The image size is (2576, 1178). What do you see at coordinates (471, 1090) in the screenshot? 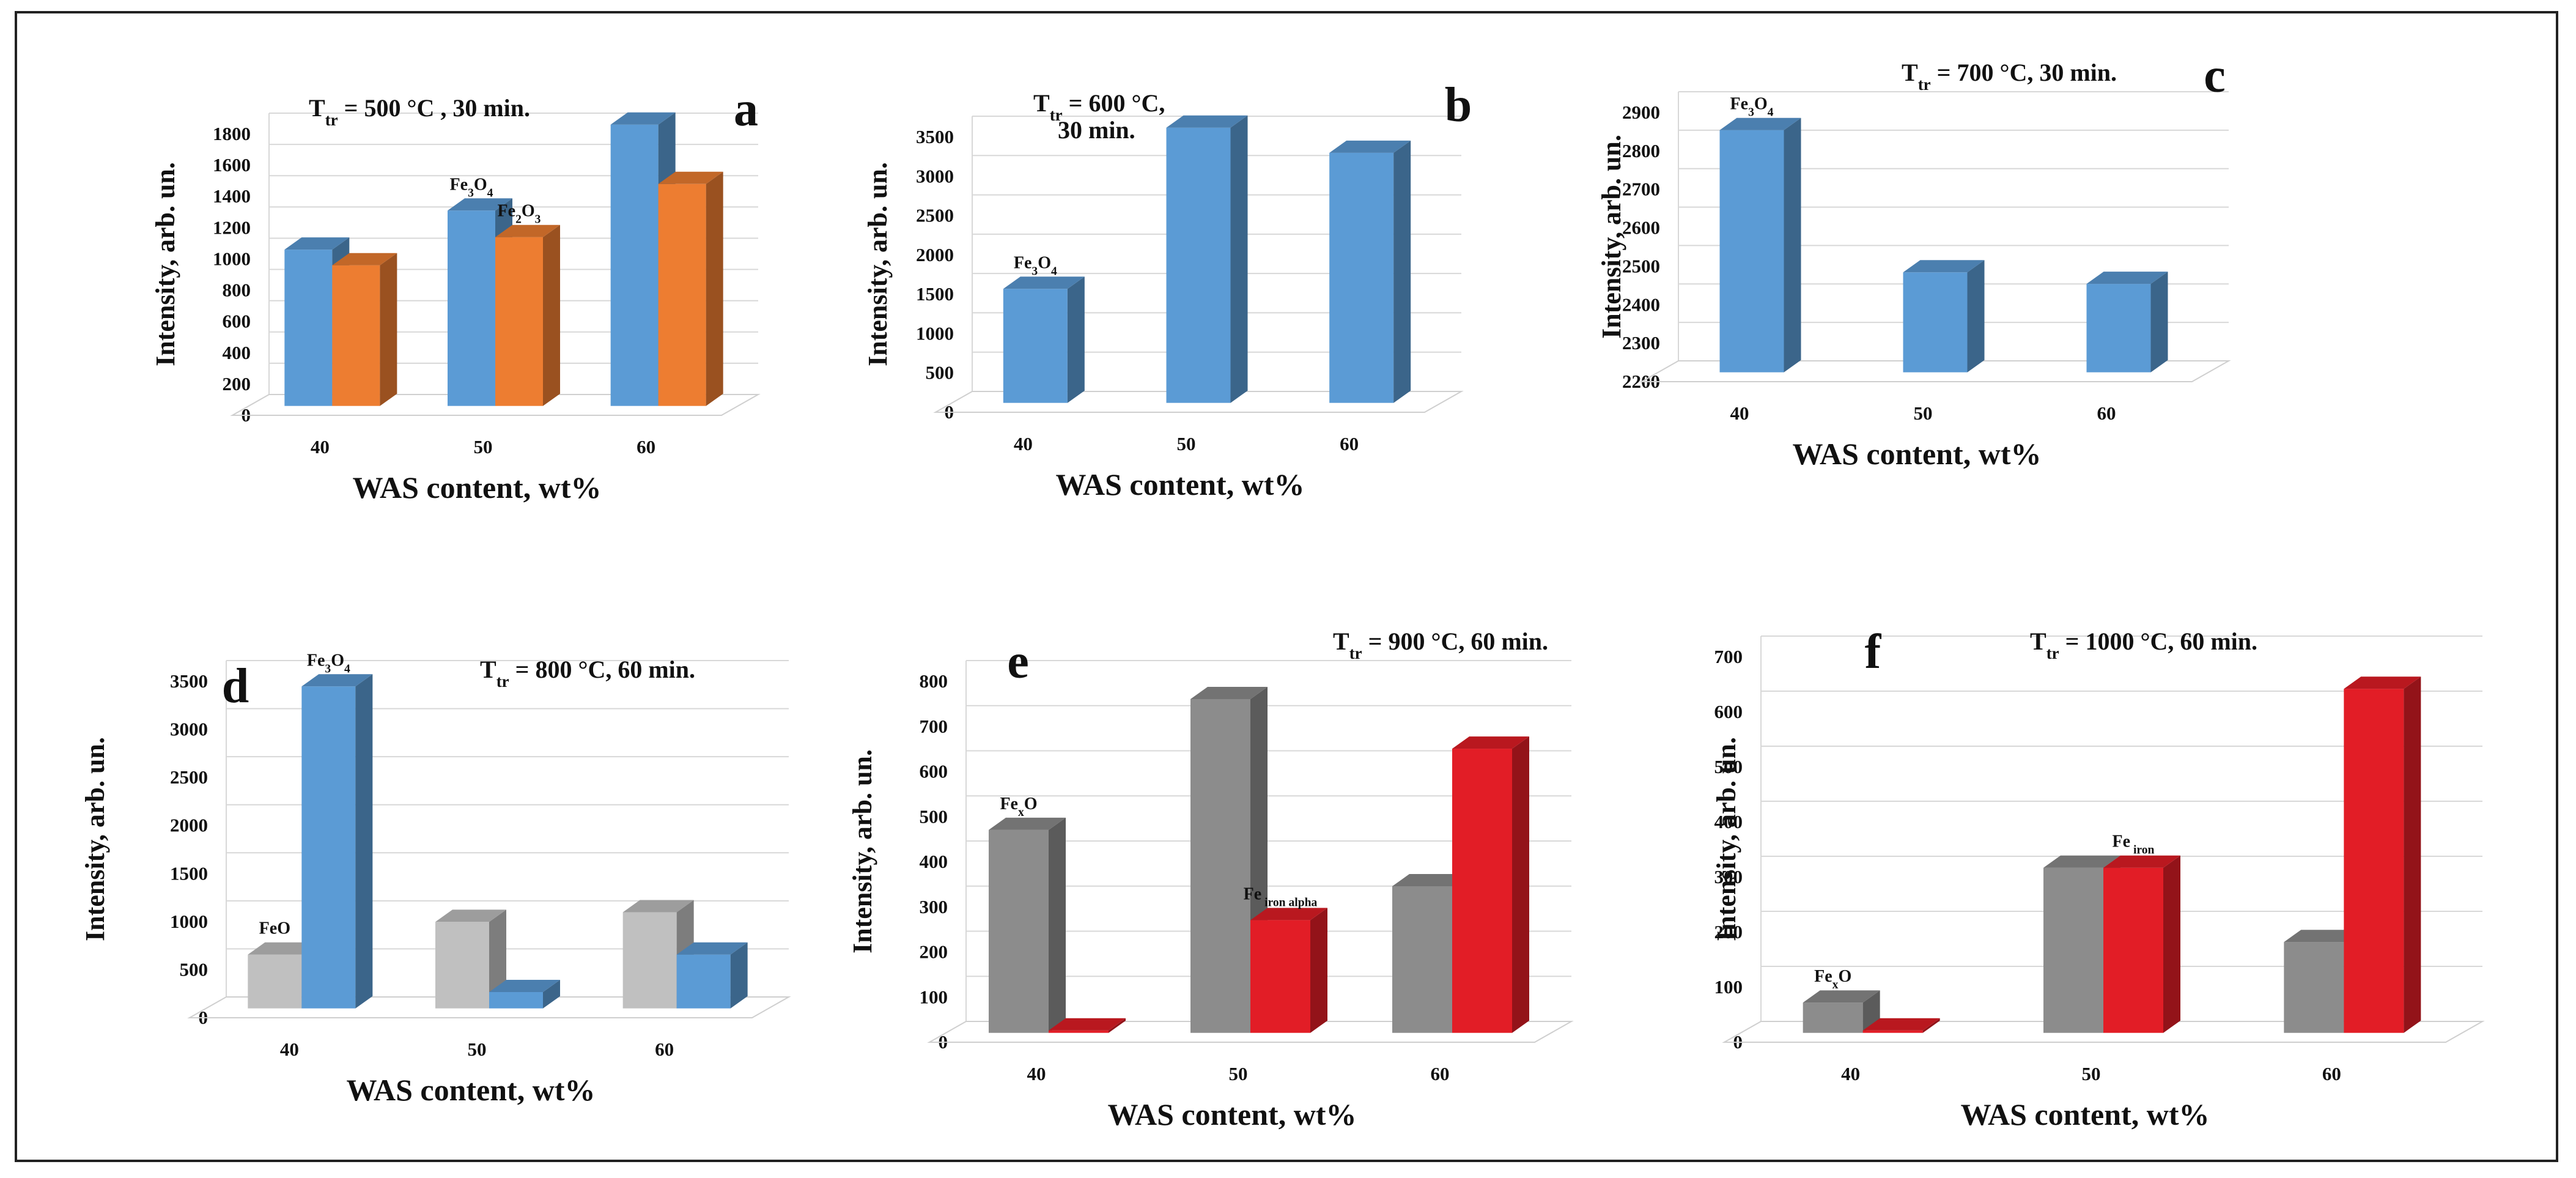
I see `x-axis-title: WAS content, wt%` at bounding box center [471, 1090].